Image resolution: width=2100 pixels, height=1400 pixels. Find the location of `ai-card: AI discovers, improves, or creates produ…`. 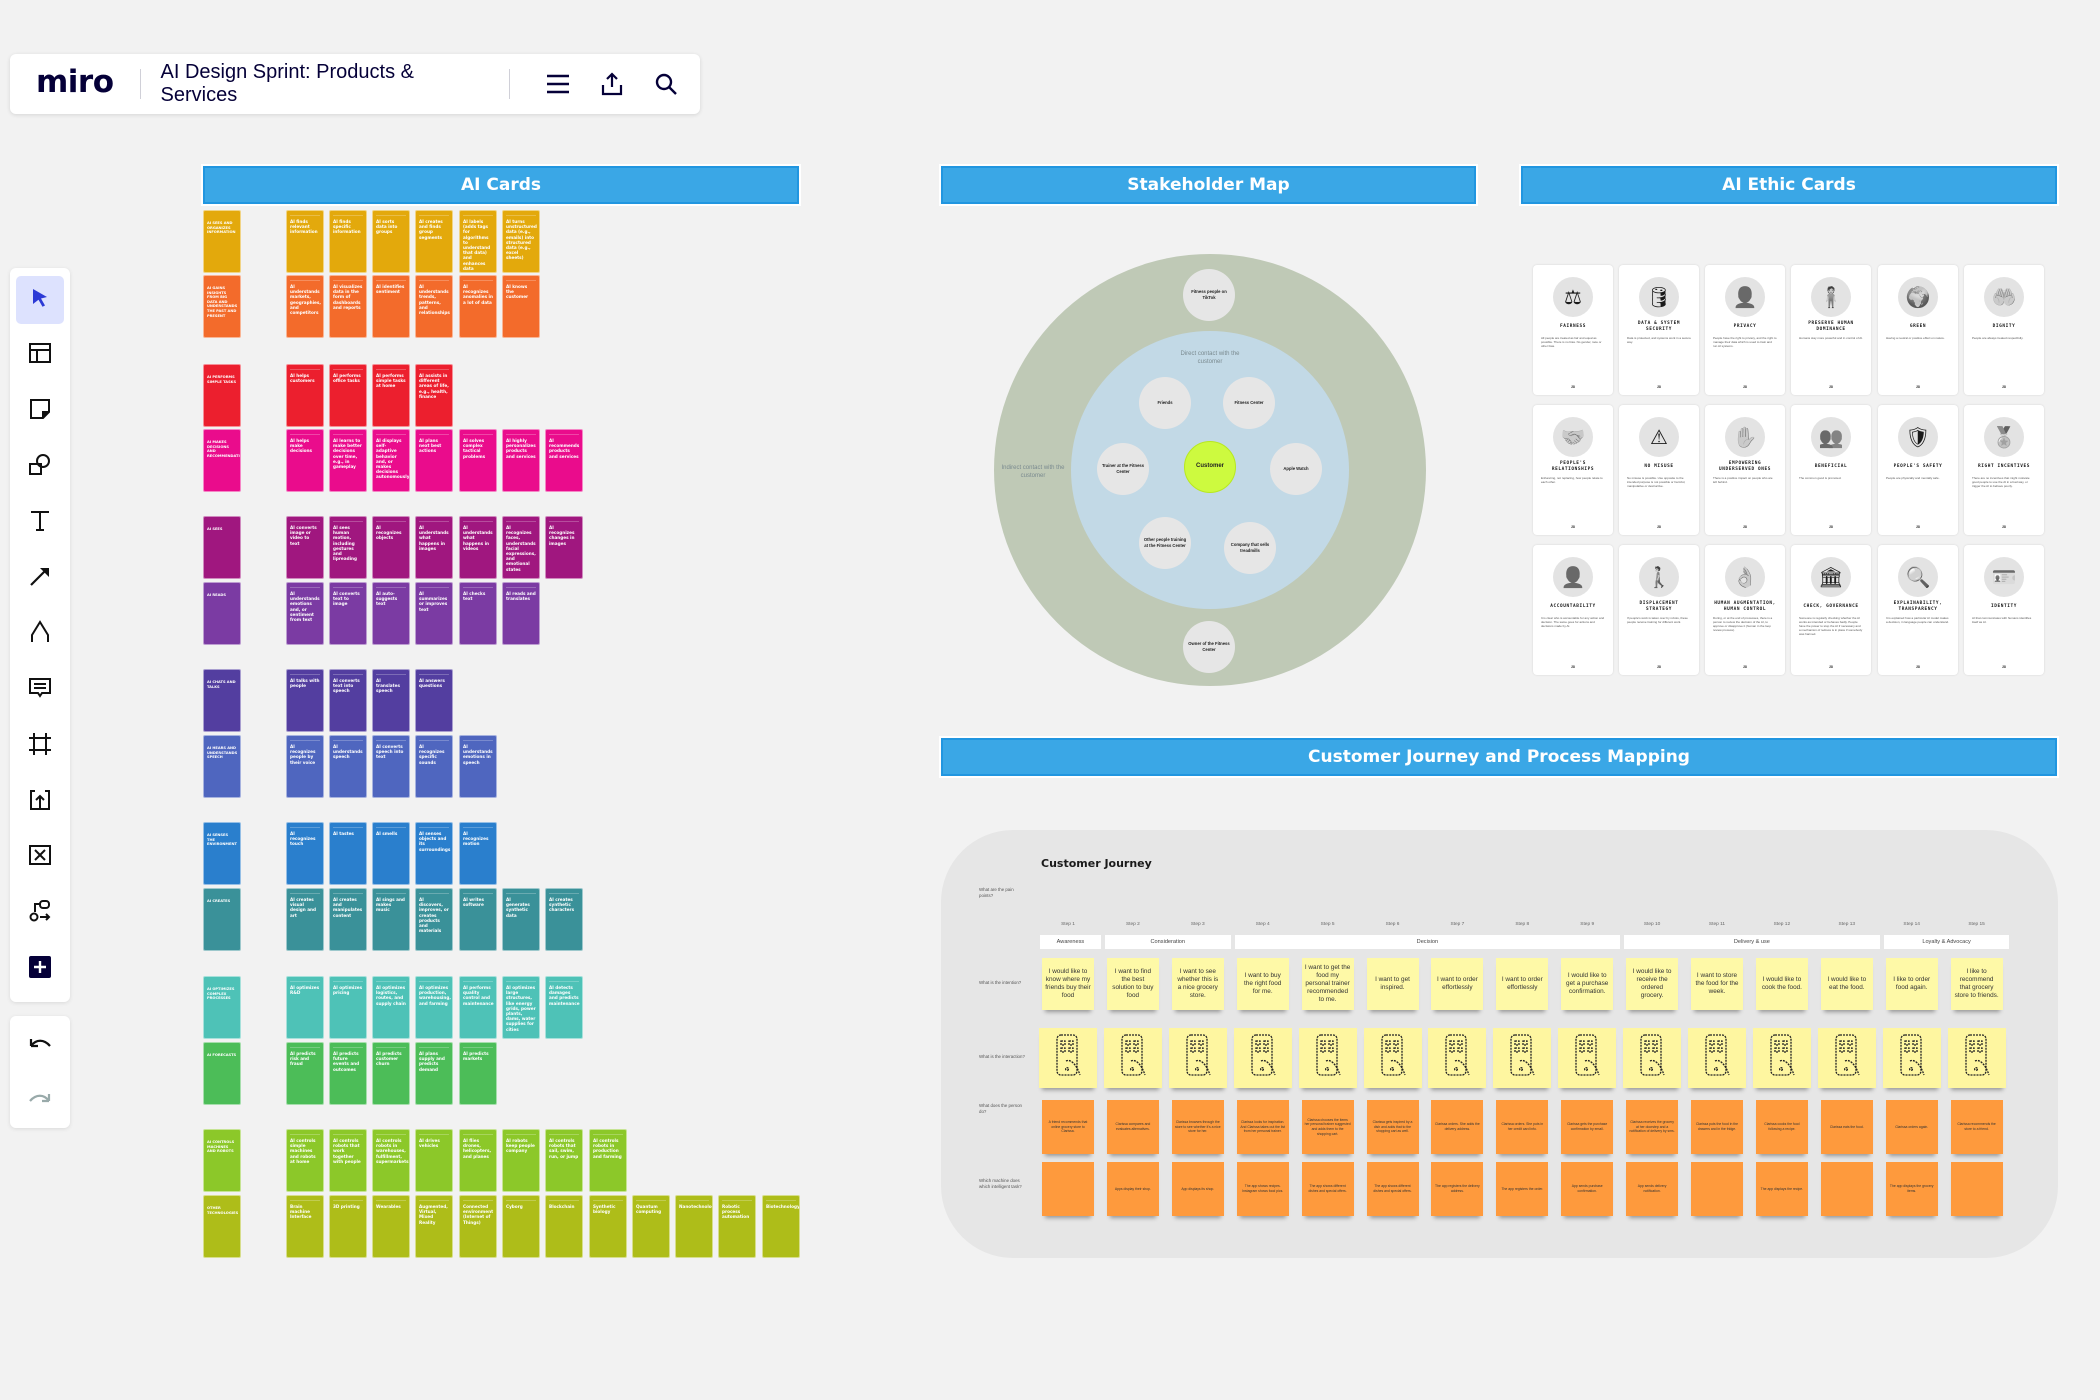

ai-card: AI discovers, improves, or creates produ… is located at coordinates (434, 919).